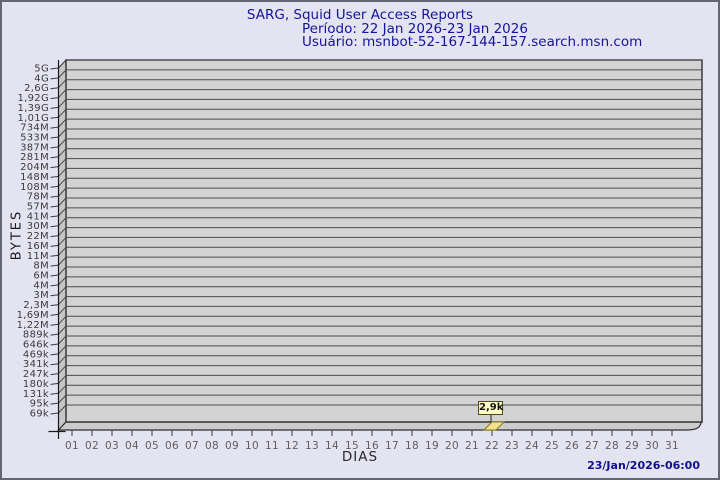  What do you see at coordinates (72, 446) in the screenshot?
I see `x-tick-label: 01` at bounding box center [72, 446].